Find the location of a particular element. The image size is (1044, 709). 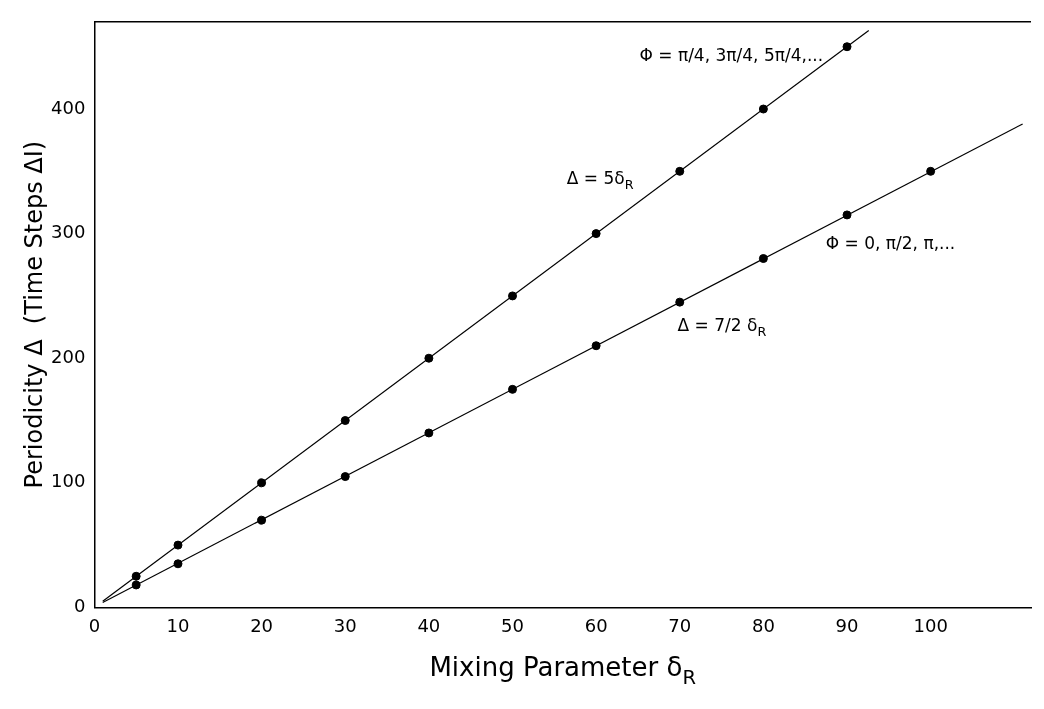

x-tick-label: 80 is located at coordinates (763, 625).